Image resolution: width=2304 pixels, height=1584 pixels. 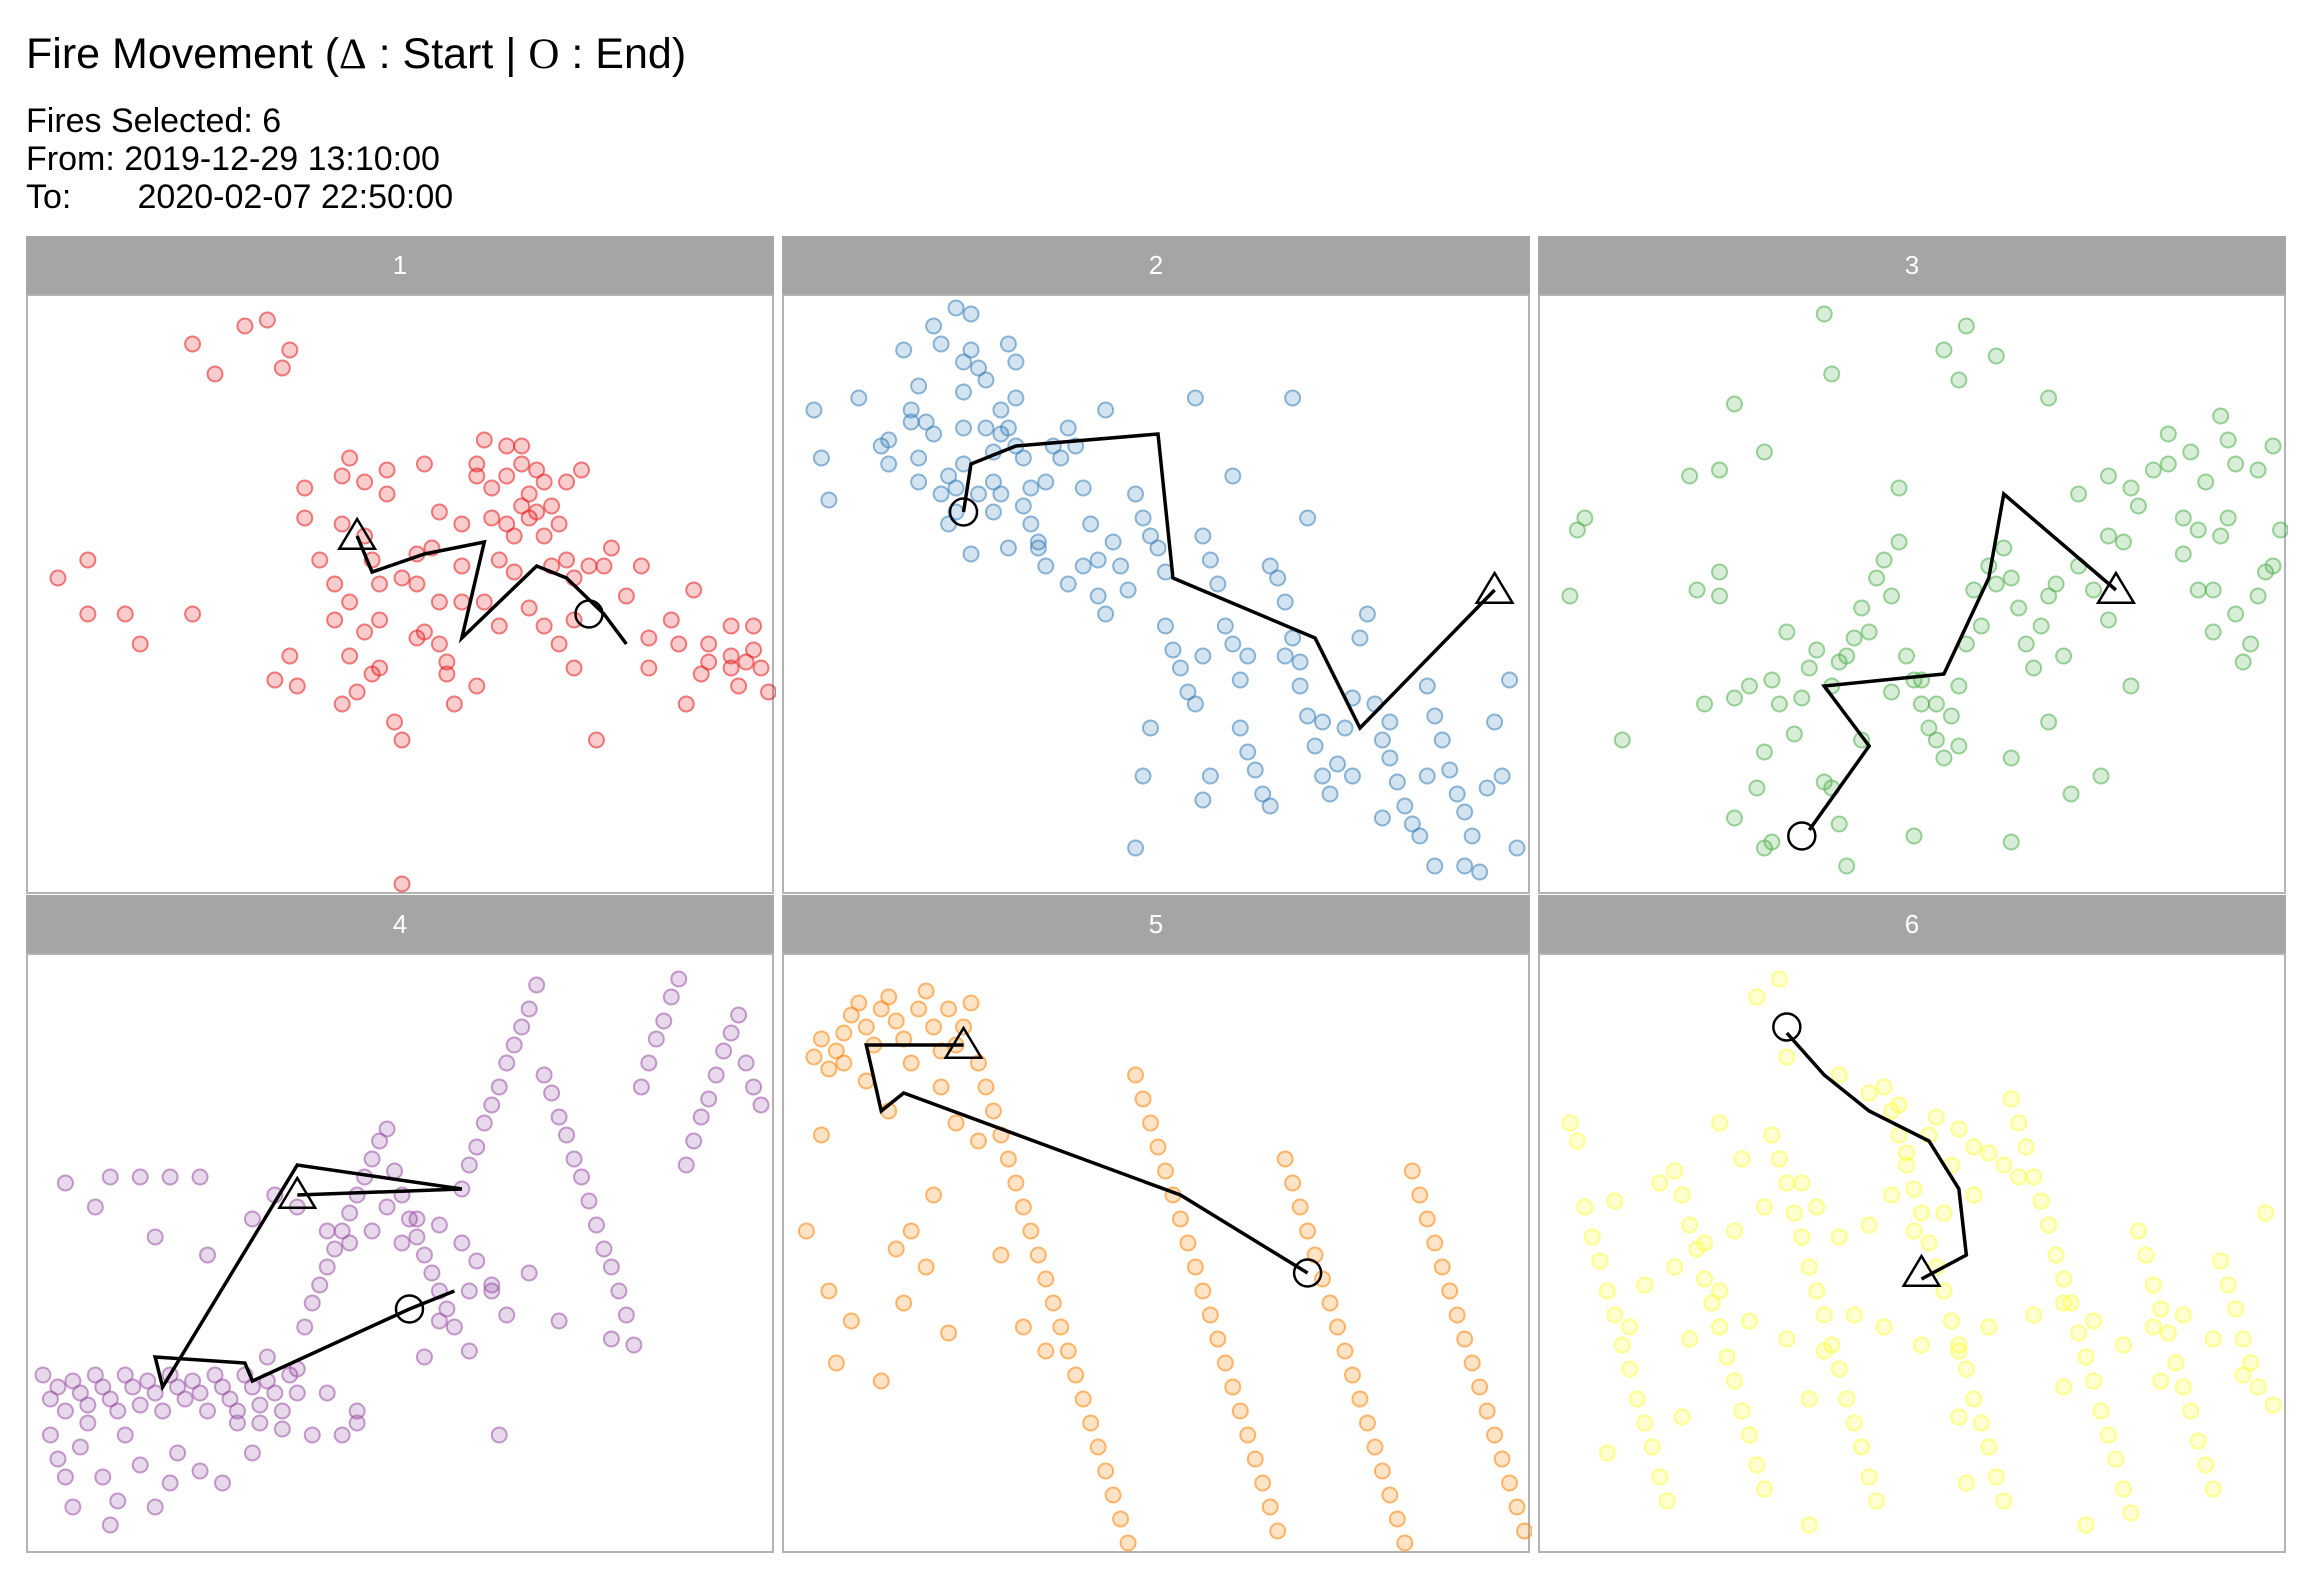 I want to click on facet-1: 1, so click(x=401, y=565).